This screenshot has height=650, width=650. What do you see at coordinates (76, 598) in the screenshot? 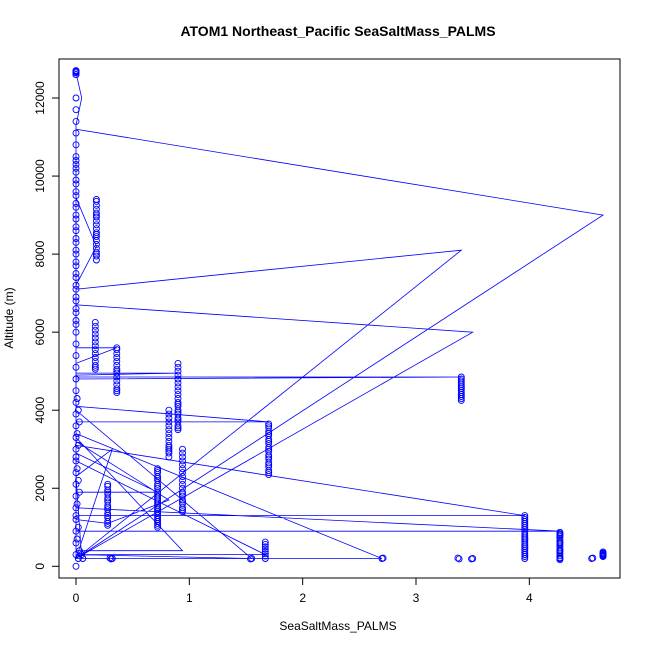
I see `x-tick-label: 0` at bounding box center [76, 598].